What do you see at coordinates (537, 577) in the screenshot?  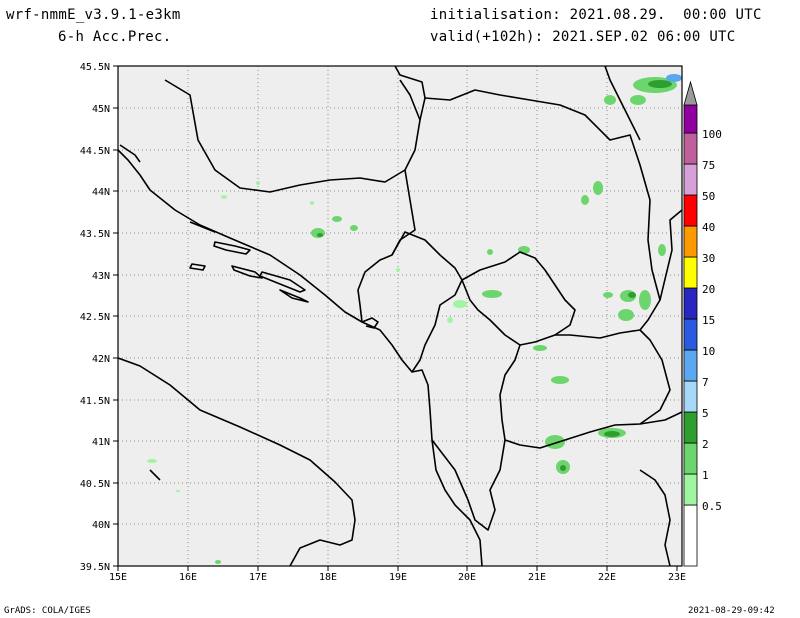 I see `lon-label: 21E` at bounding box center [537, 577].